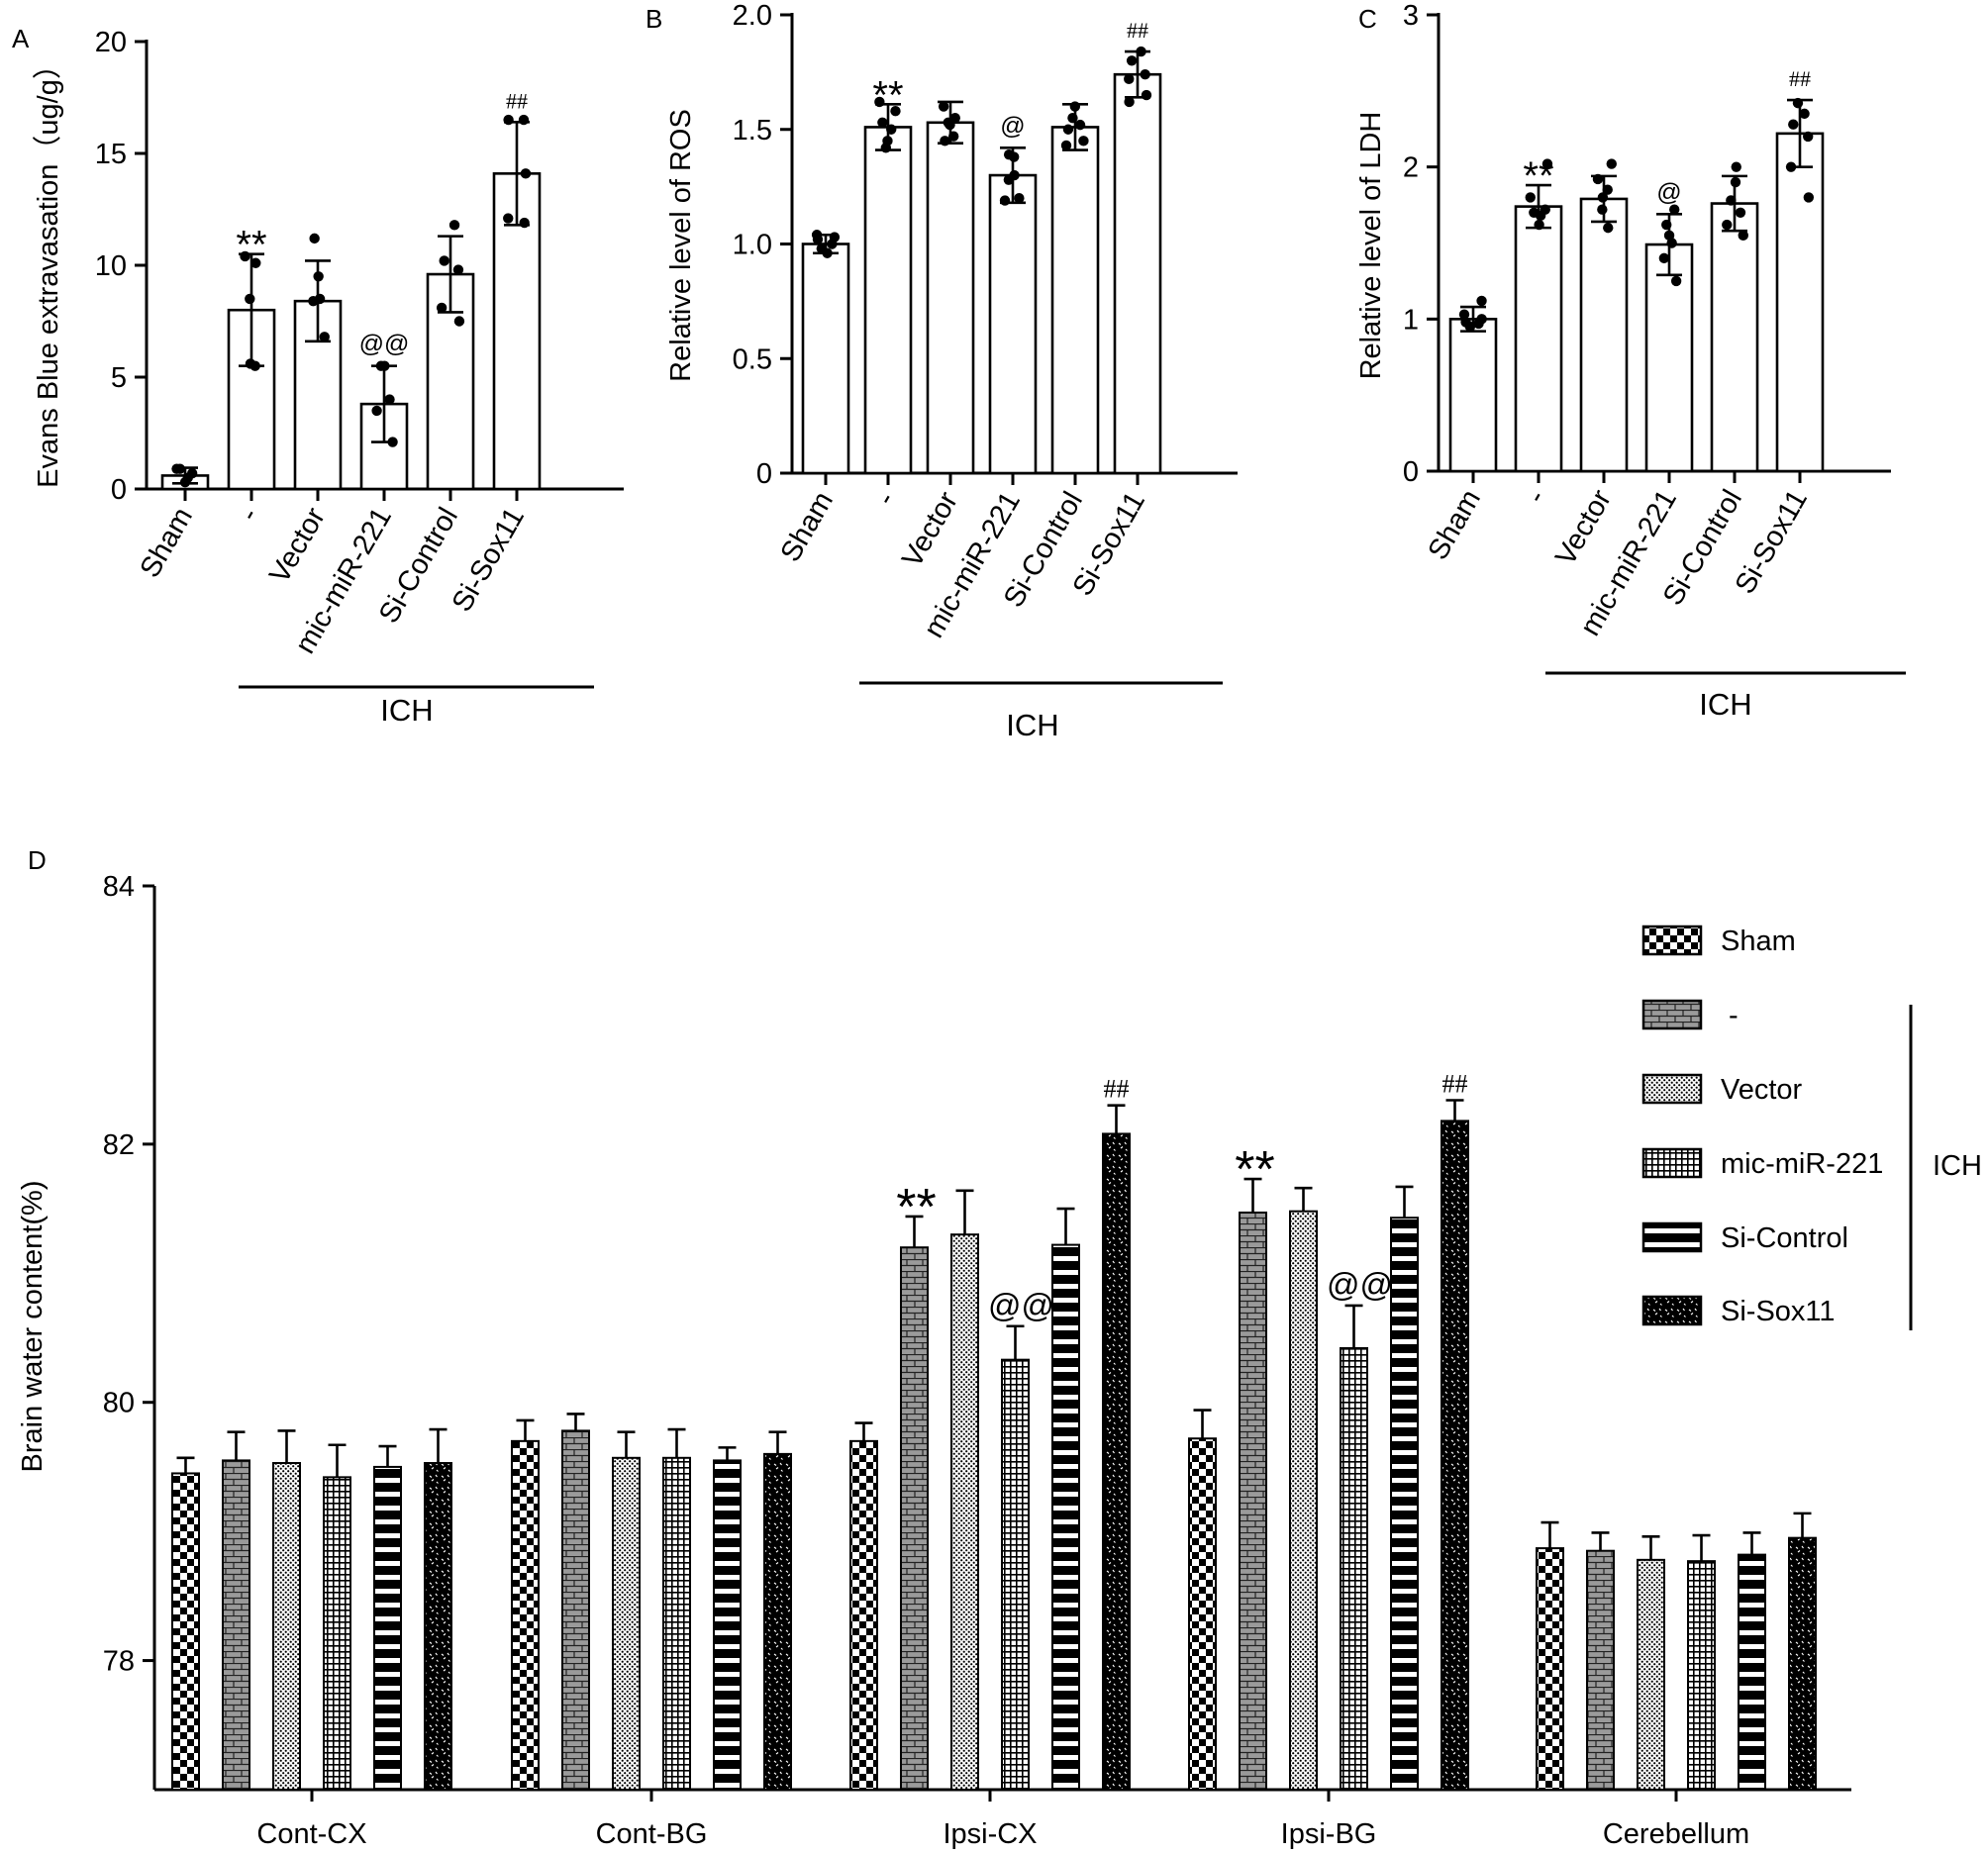 The image size is (1988, 1854). Describe the element at coordinates (1784, 1238) in the screenshot. I see `legend-label: Si-Control` at that location.